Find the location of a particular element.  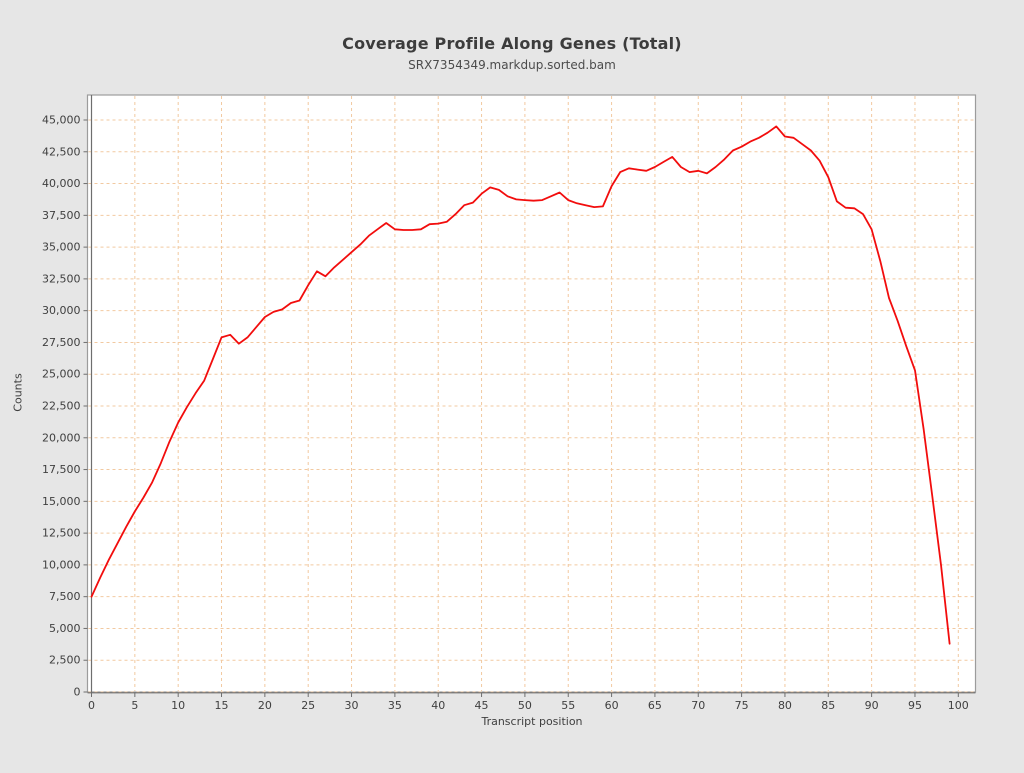

x-tick-label: 5 is located at coordinates (134, 705).